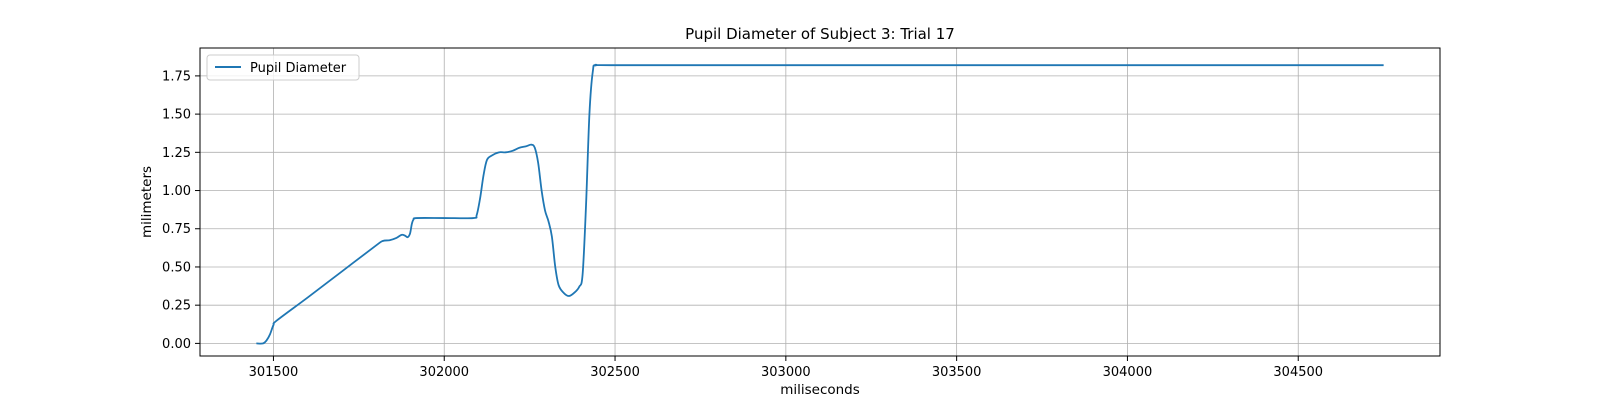  I want to click on y-axis-label: milimeters, so click(147, 202).